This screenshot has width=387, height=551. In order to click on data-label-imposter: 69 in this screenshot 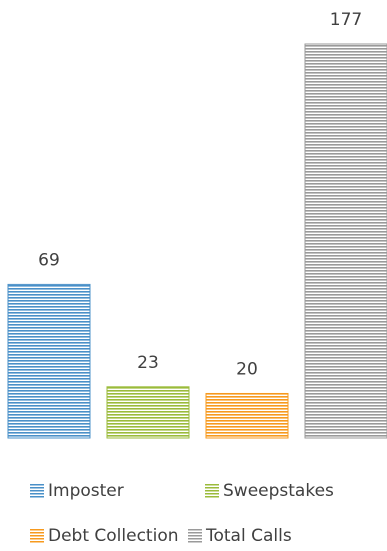, I will do `click(49, 260)`.